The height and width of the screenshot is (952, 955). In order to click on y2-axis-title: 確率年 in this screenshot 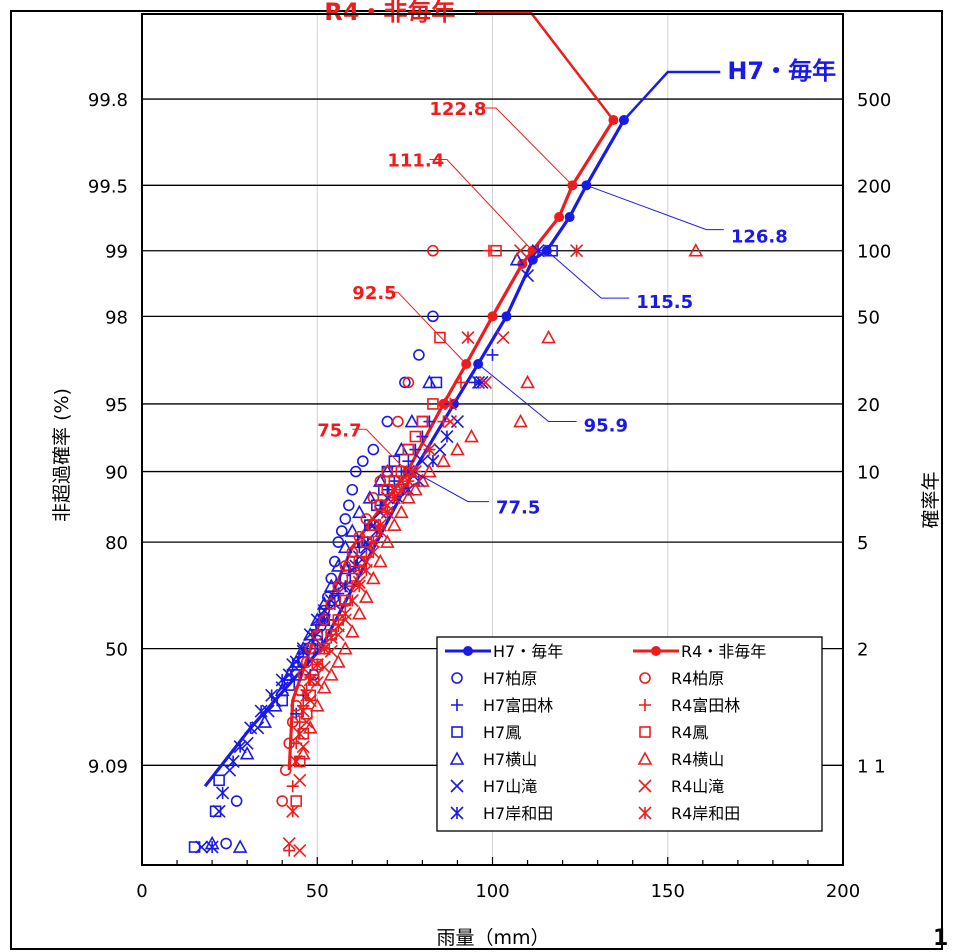, I will do `click(931, 499)`.